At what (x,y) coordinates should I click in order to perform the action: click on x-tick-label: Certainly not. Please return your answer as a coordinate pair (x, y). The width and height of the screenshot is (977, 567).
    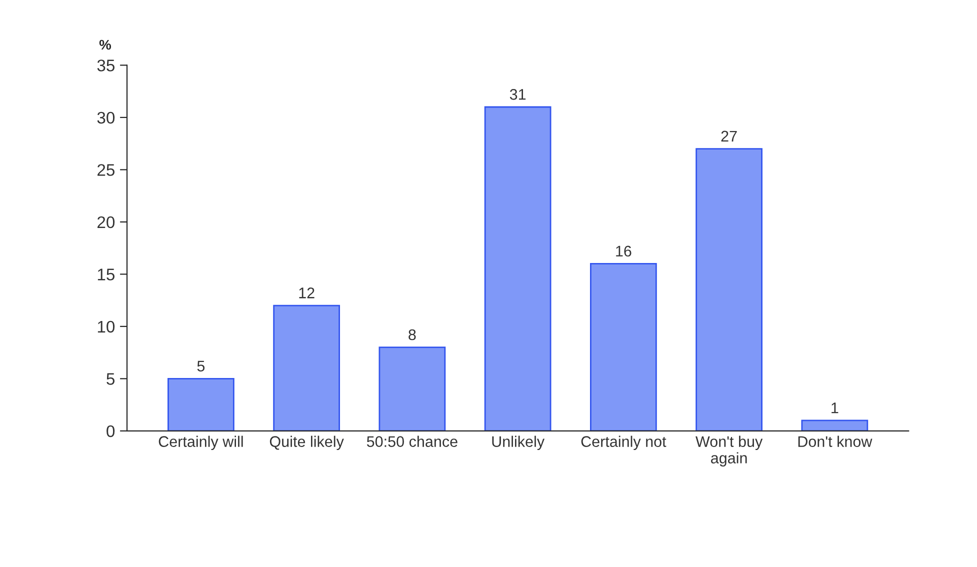
    Looking at the image, I should click on (623, 443).